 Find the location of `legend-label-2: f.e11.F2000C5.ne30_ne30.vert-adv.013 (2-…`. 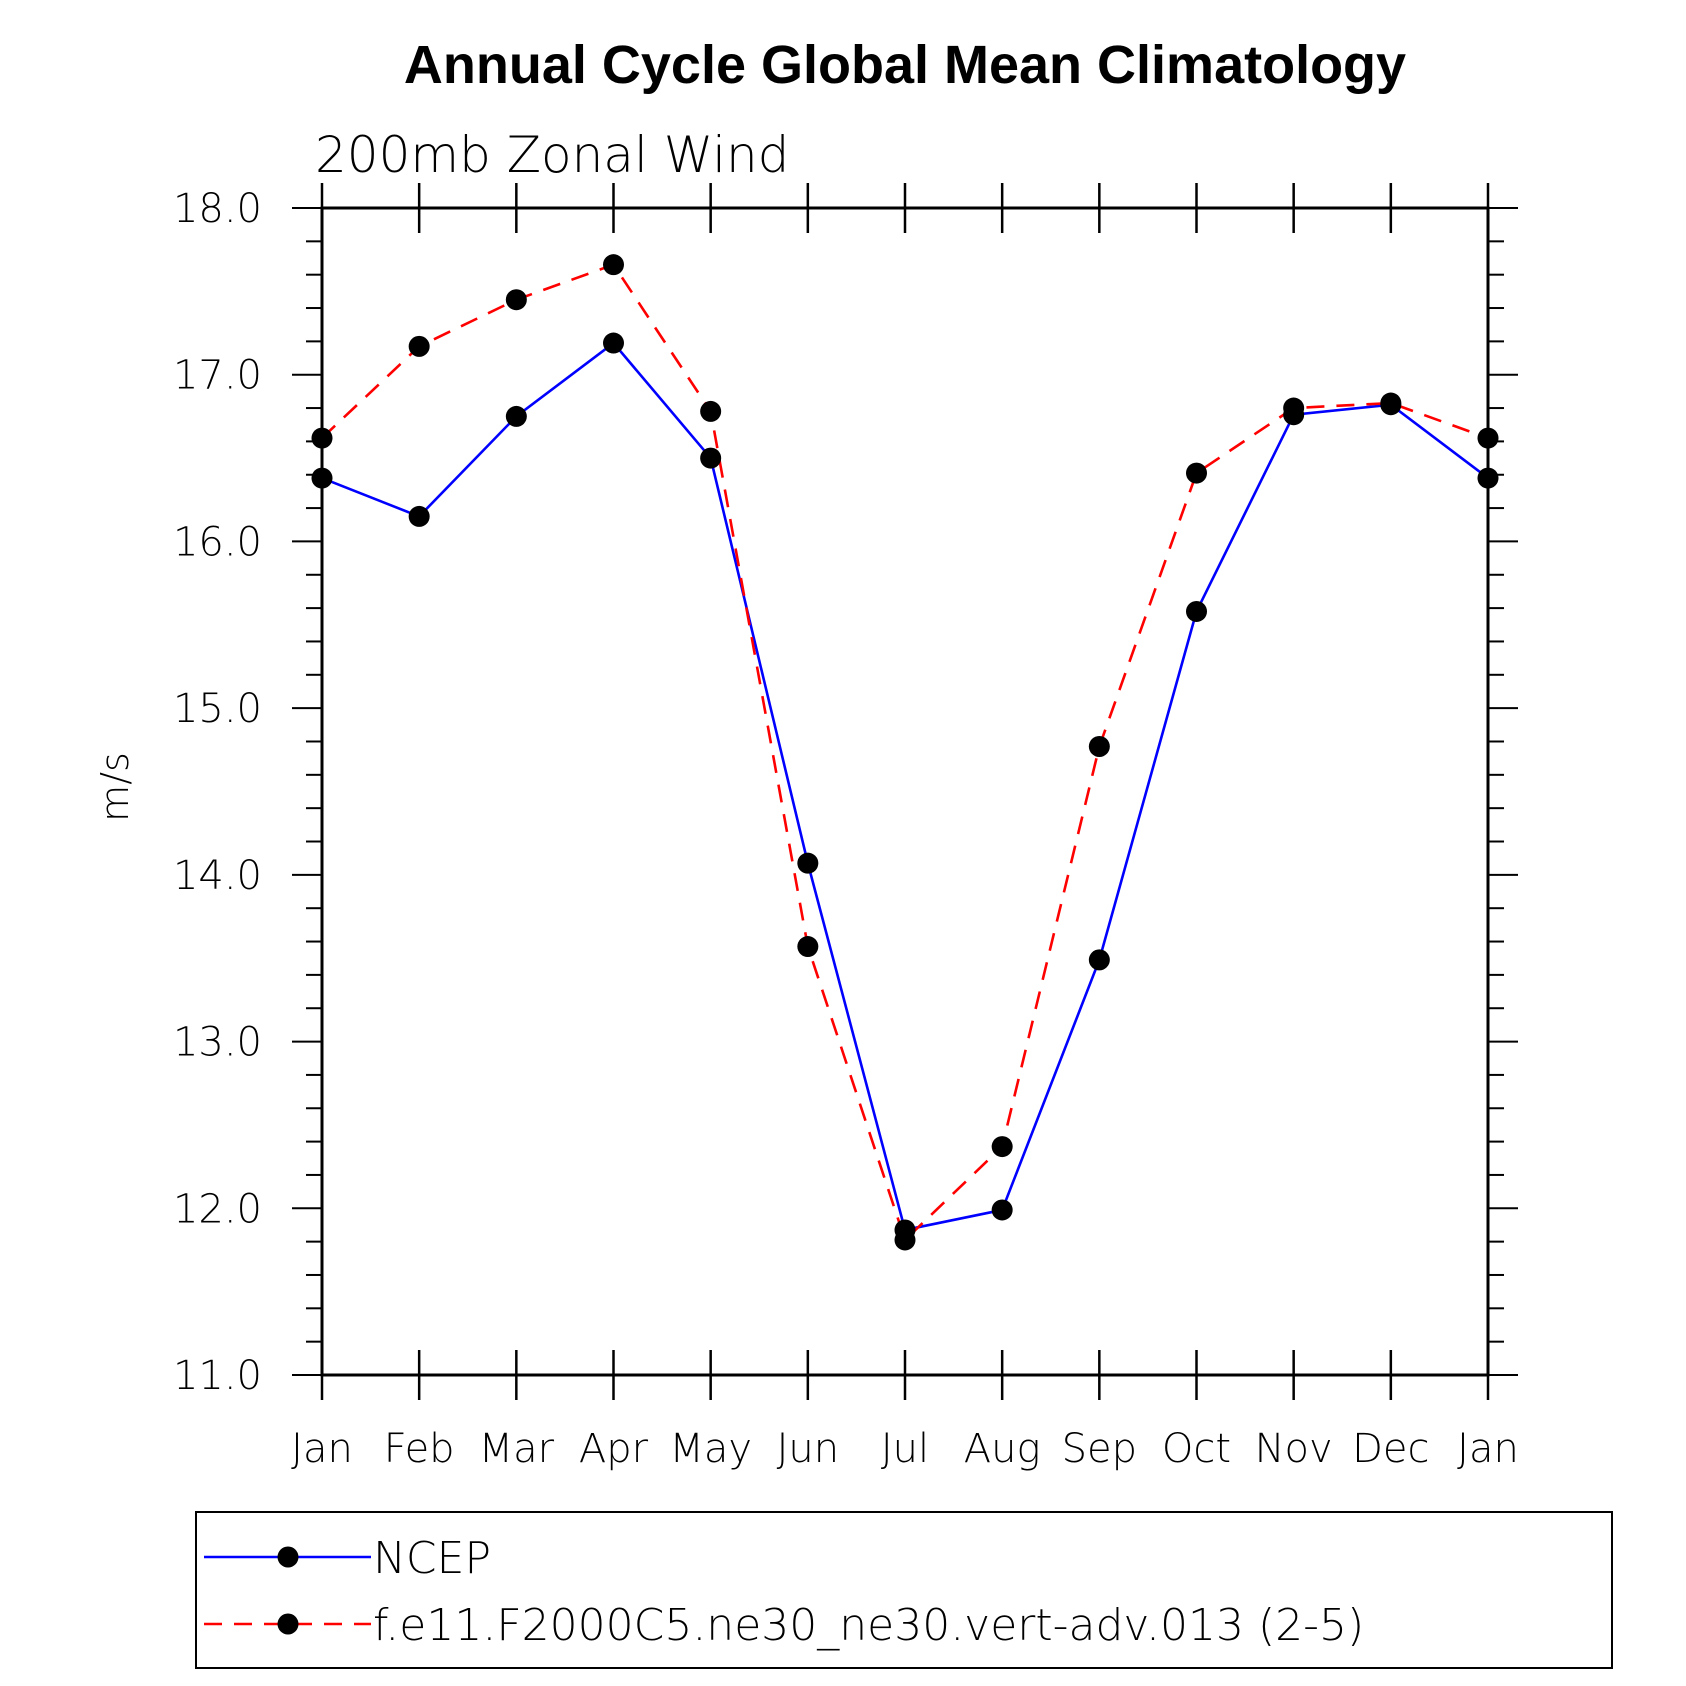

legend-label-2: f.e11.F2000C5.ne30_ne30.vert-adv.013 (2-… is located at coordinates (868, 1625).